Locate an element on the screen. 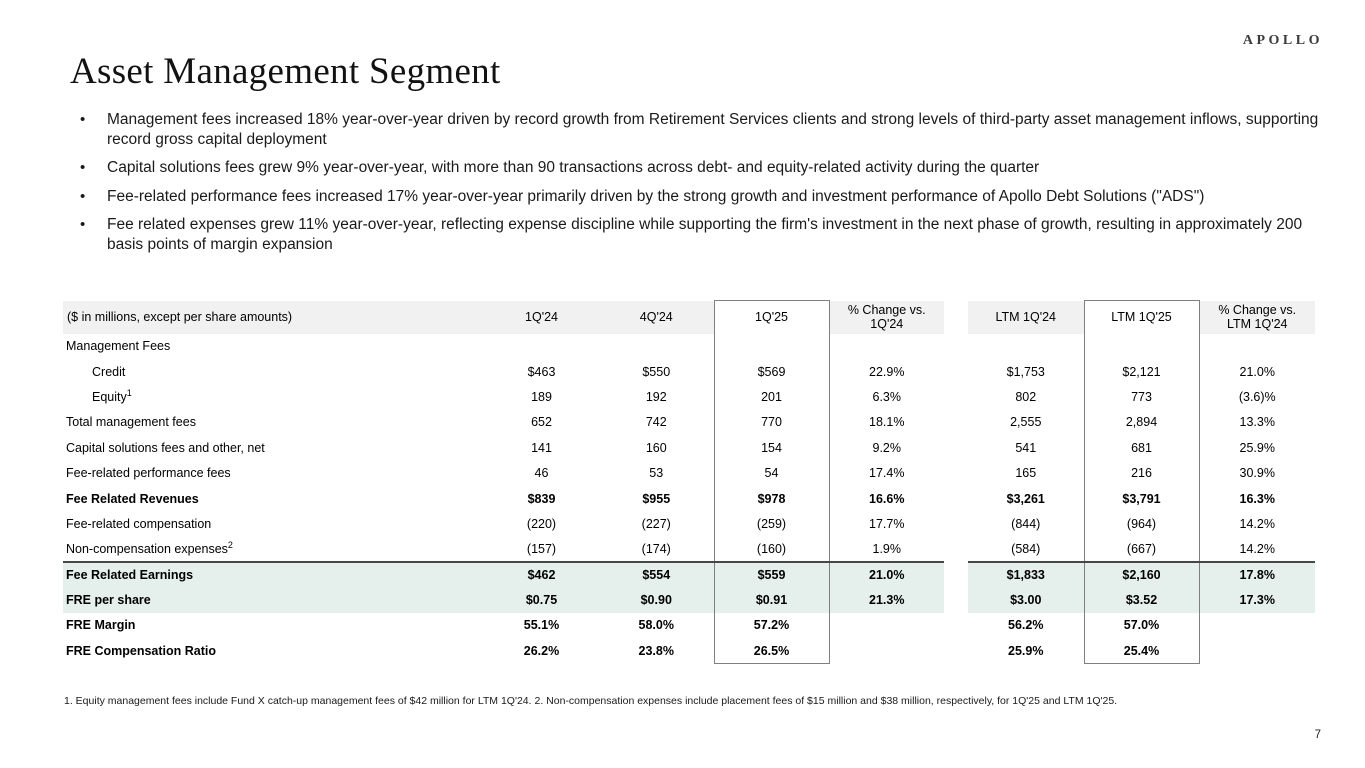 The width and height of the screenshot is (1365, 768). table-column-header: 4Q'24 is located at coordinates (656, 317).